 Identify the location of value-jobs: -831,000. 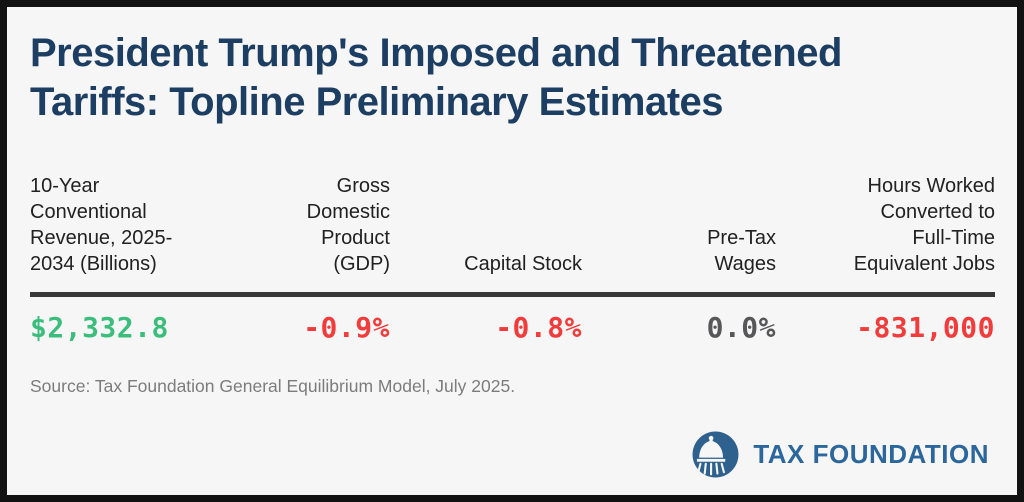
(925, 327).